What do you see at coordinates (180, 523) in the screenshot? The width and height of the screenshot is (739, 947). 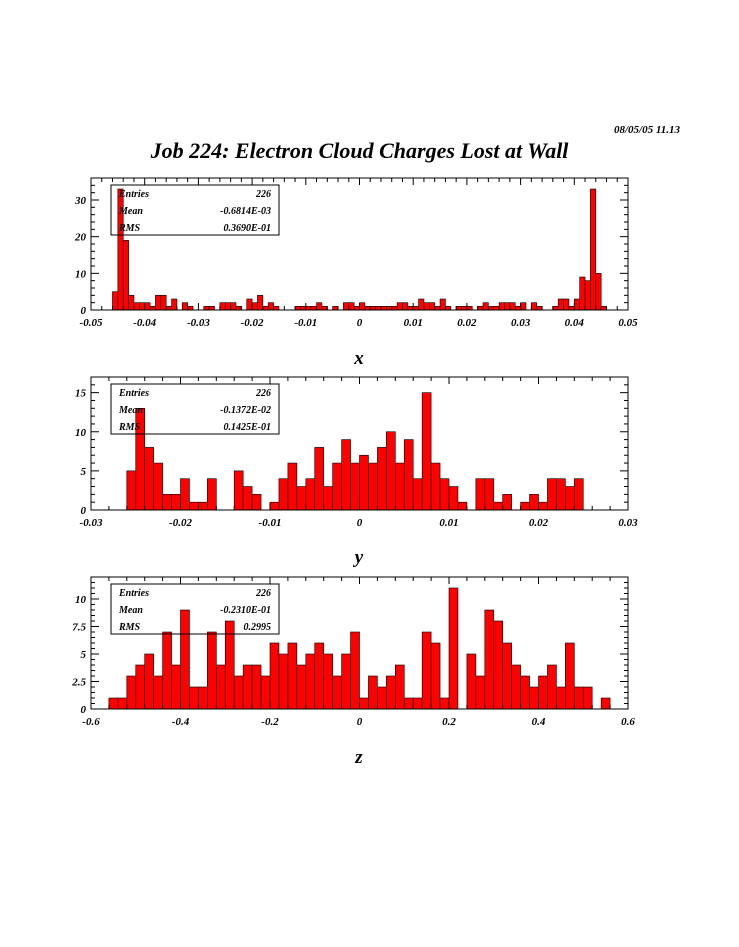 I see `x-tick-label: -0.02` at bounding box center [180, 523].